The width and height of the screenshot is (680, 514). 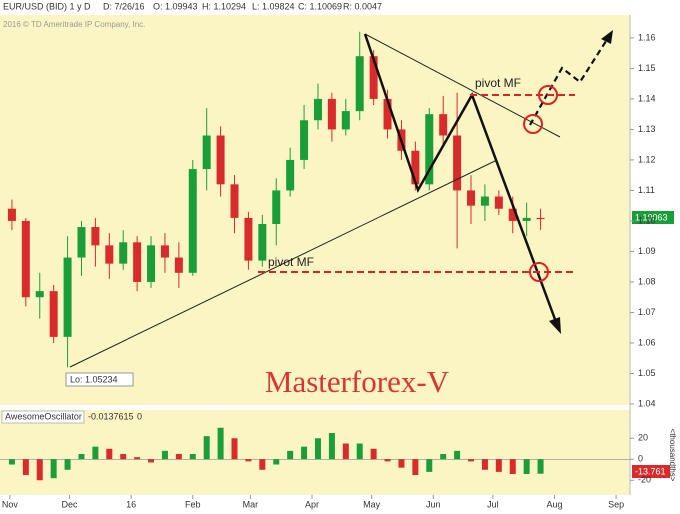 I want to click on x-tick-label: 16, so click(x=131, y=504).